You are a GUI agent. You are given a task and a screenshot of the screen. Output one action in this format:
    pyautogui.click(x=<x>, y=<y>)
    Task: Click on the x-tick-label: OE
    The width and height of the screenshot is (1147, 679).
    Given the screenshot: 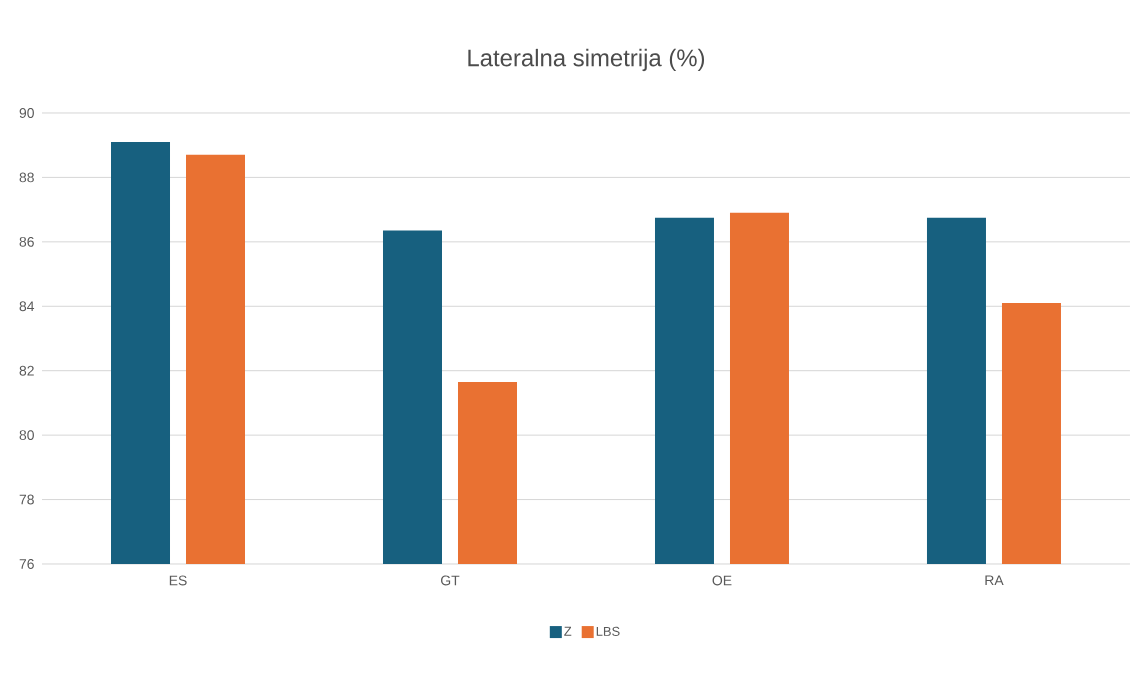 What is the action you would take?
    pyautogui.click(x=722, y=580)
    